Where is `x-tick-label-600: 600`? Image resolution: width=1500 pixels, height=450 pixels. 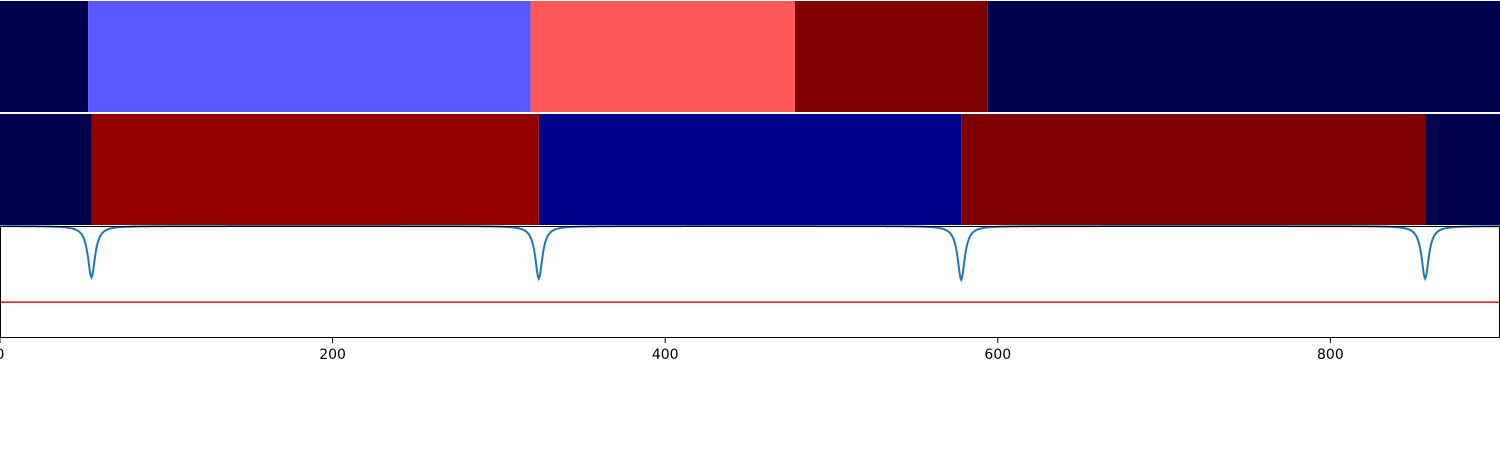
x-tick-label-600: 600 is located at coordinates (997, 355).